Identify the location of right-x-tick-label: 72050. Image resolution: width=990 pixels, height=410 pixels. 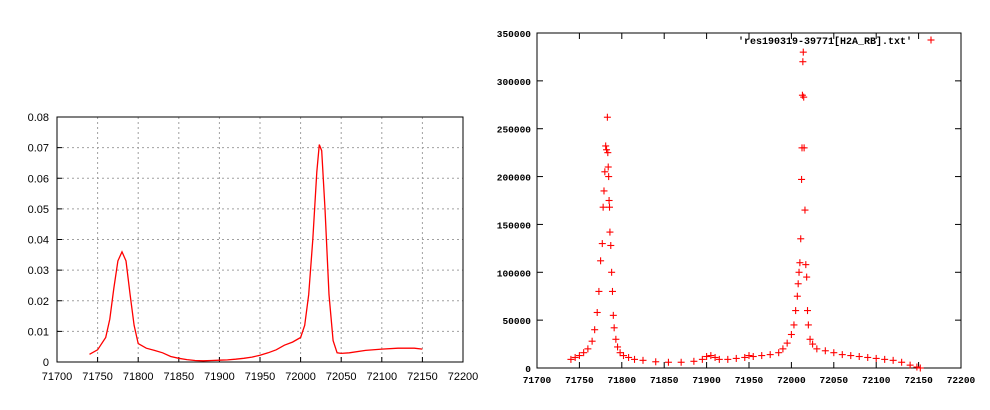
(834, 380).